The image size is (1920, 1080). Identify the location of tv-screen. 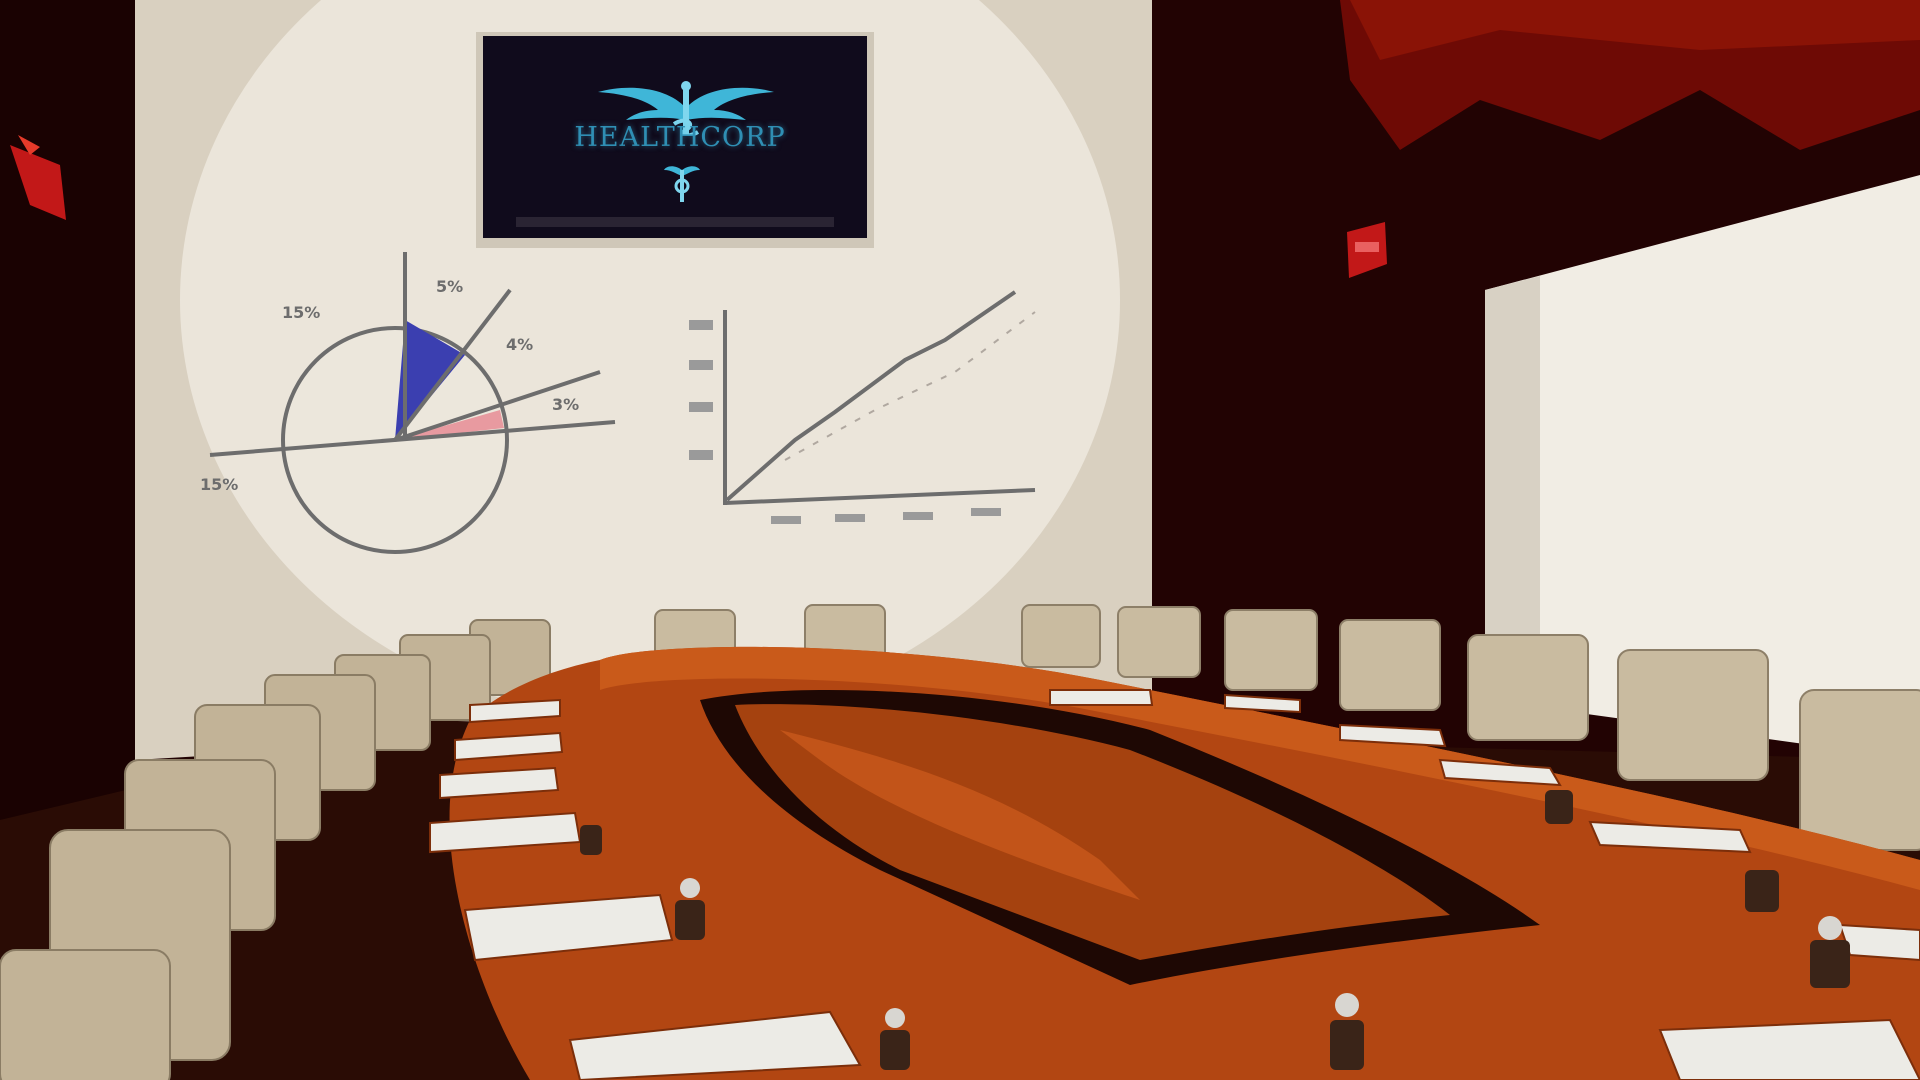
(675, 140).